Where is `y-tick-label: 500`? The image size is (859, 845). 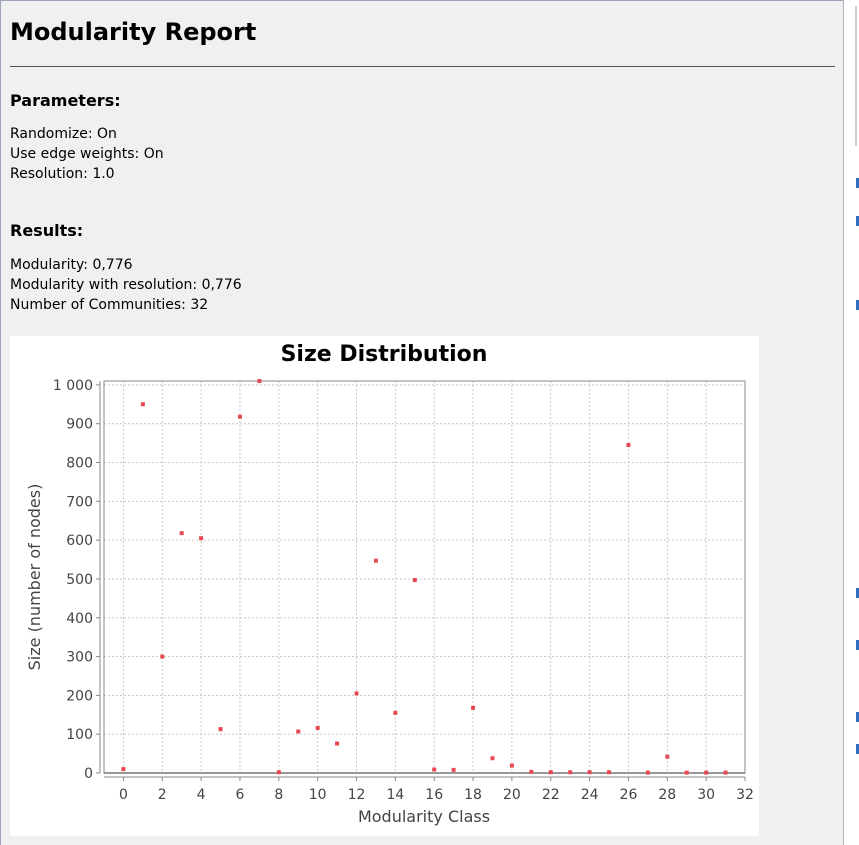 y-tick-label: 500 is located at coordinates (79, 580).